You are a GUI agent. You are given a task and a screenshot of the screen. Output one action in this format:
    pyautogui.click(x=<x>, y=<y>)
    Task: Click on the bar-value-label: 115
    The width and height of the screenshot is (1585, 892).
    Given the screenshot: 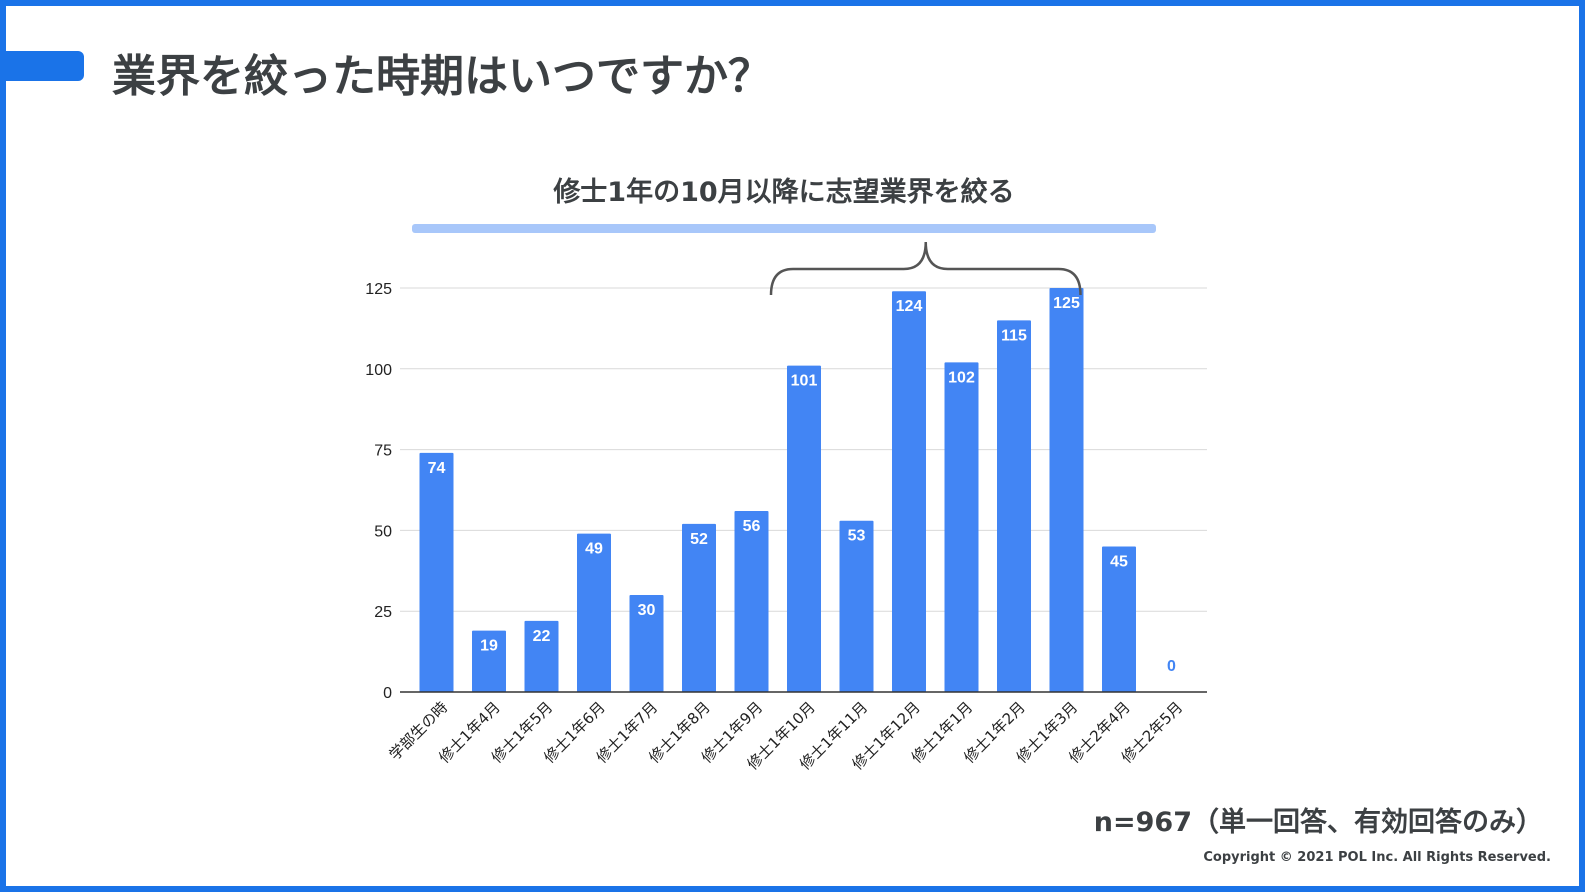 What is the action you would take?
    pyautogui.click(x=1014, y=335)
    